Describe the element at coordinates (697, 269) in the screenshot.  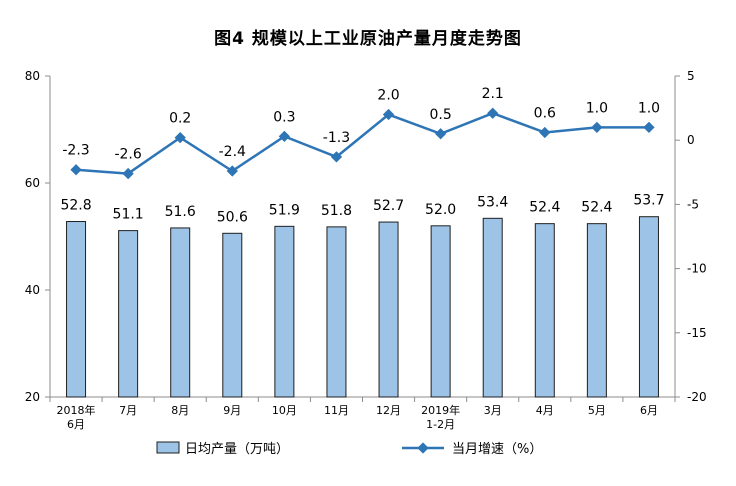
I see `y-right-tick-label: -10` at that location.